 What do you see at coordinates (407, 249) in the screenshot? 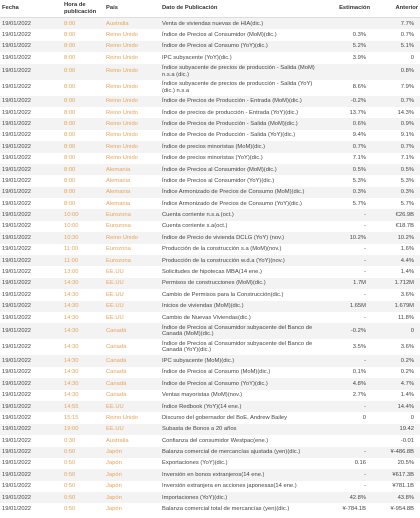
I see `cell: 1.6%` at bounding box center [407, 249].